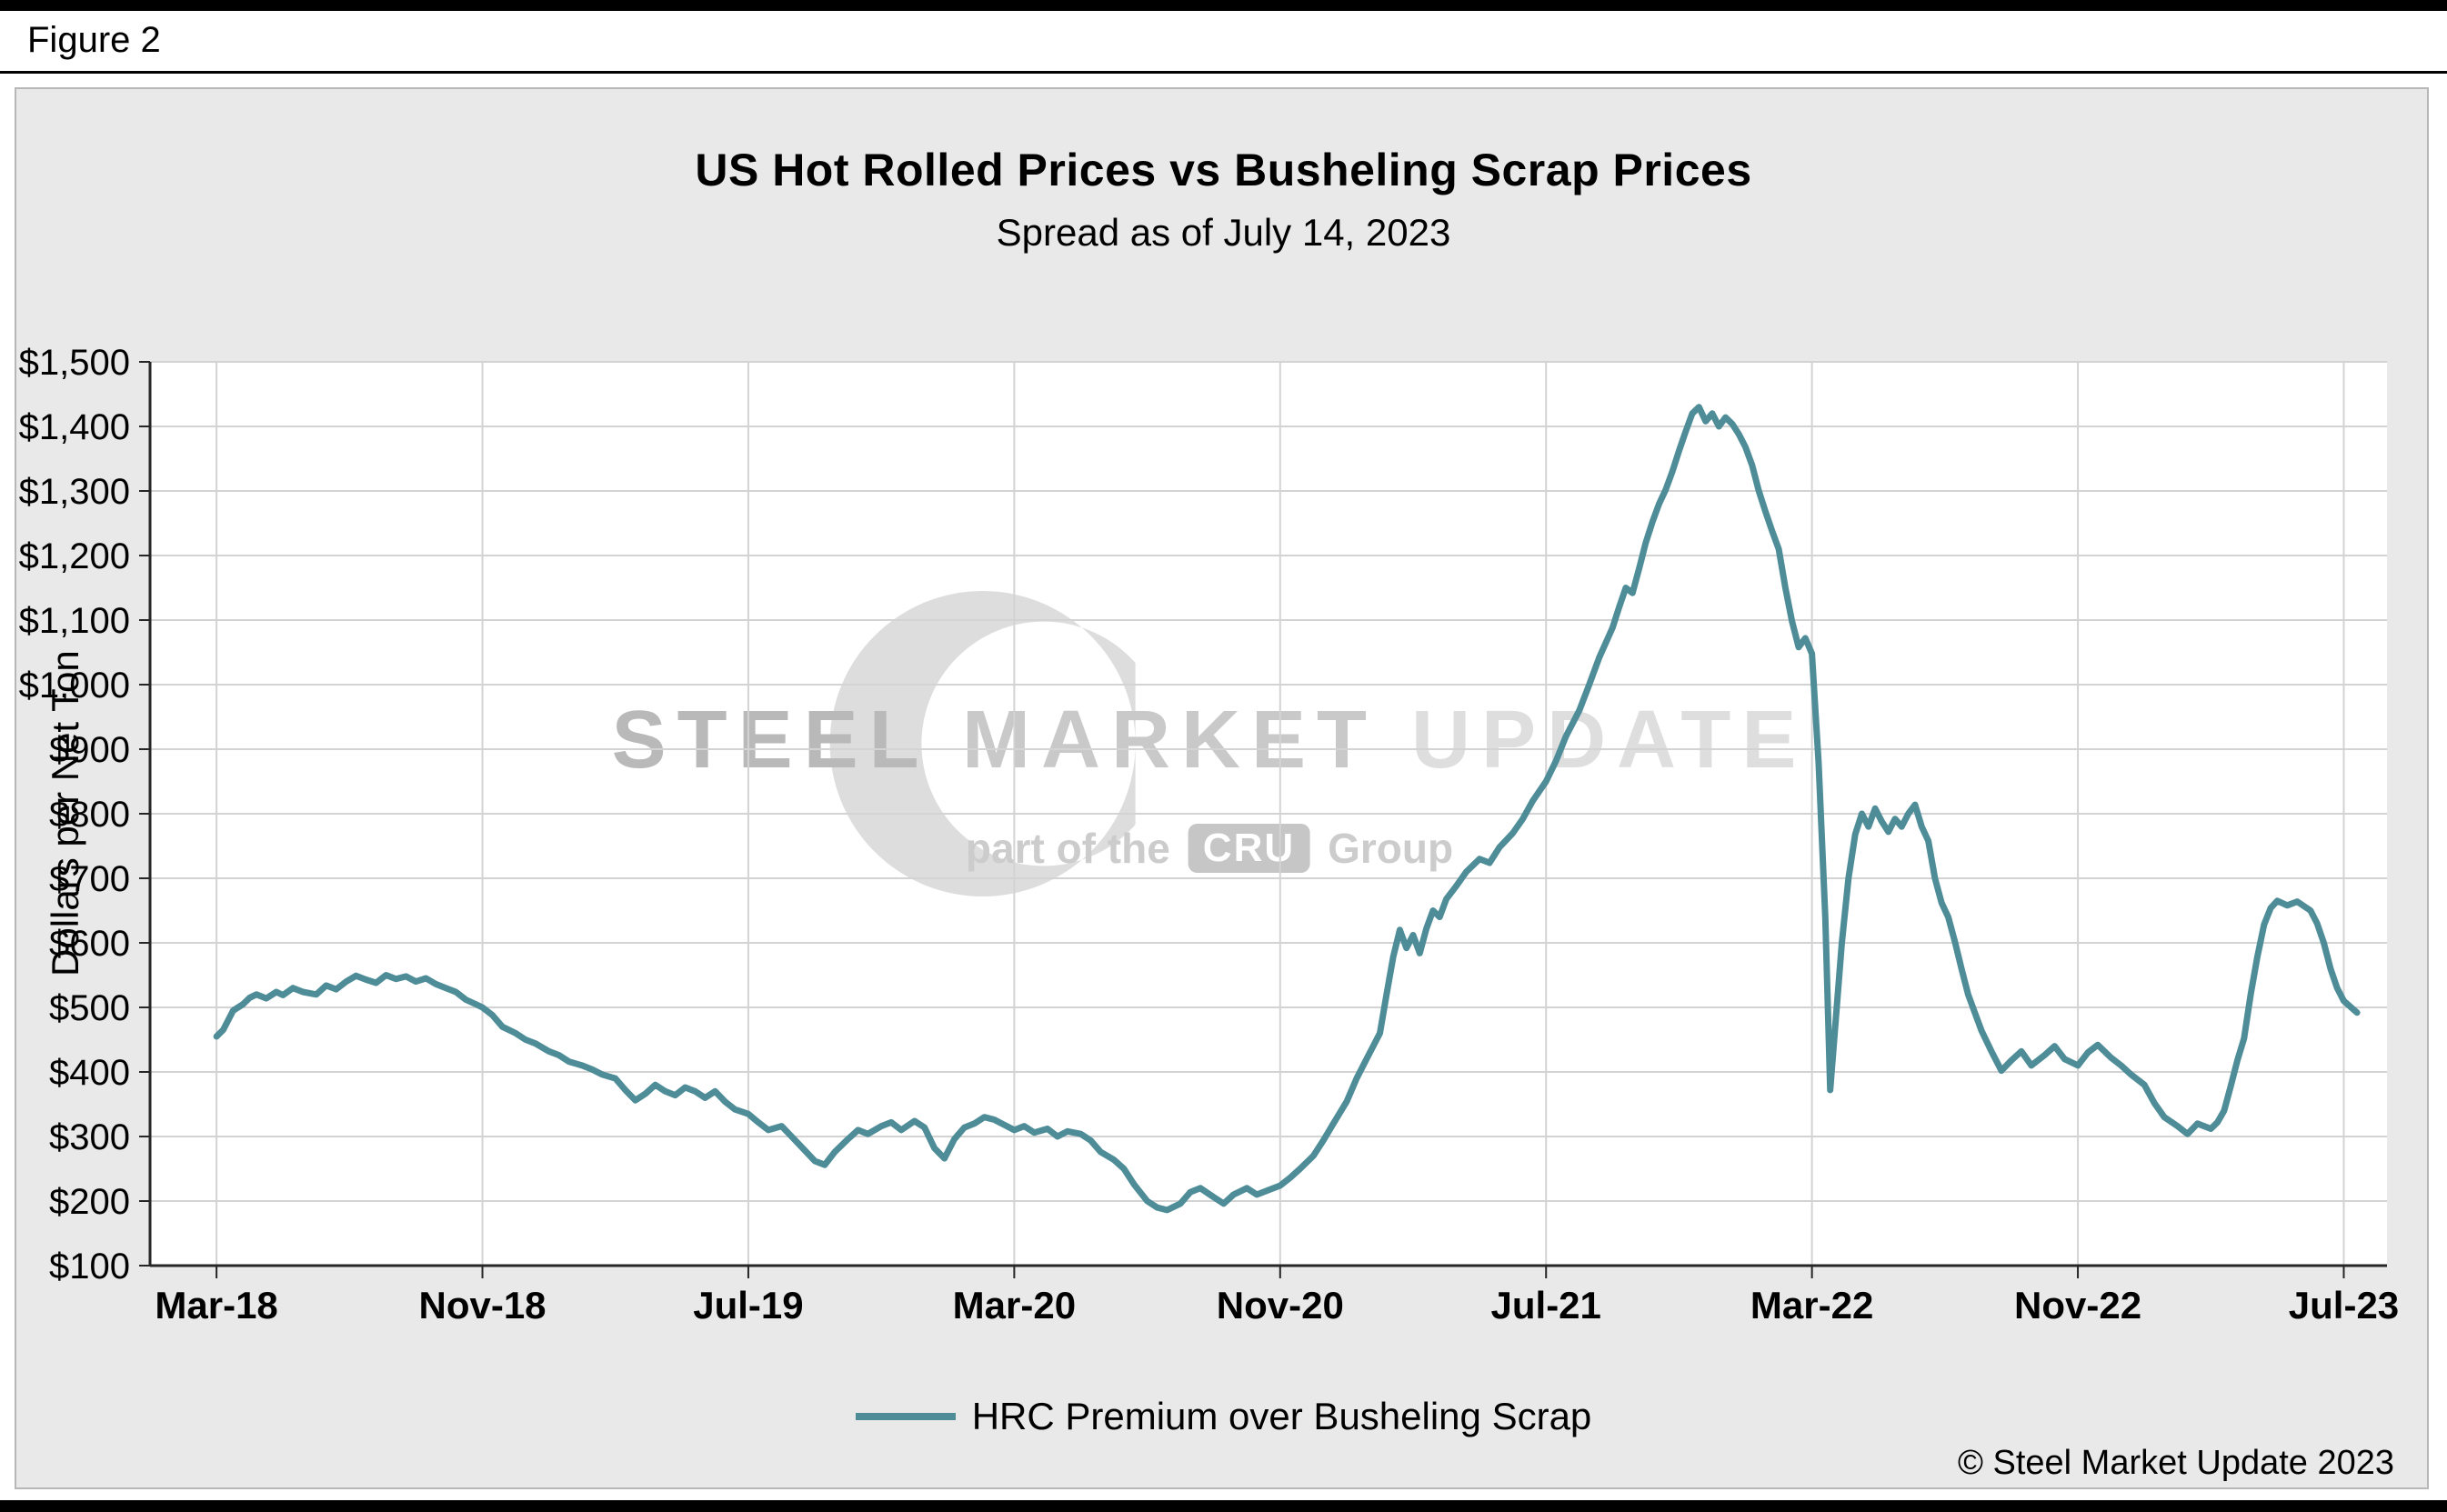  Describe the element at coordinates (2175, 1463) in the screenshot. I see `copyright-text: © Steel Market Update 2023` at that location.